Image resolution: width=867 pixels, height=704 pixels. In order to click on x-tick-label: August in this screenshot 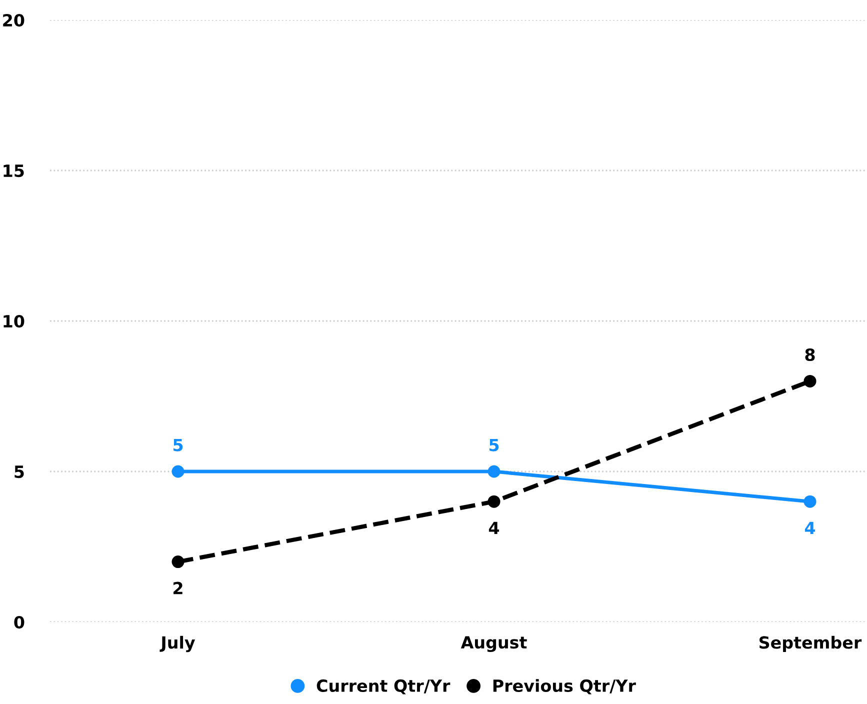, I will do `click(493, 644)`.